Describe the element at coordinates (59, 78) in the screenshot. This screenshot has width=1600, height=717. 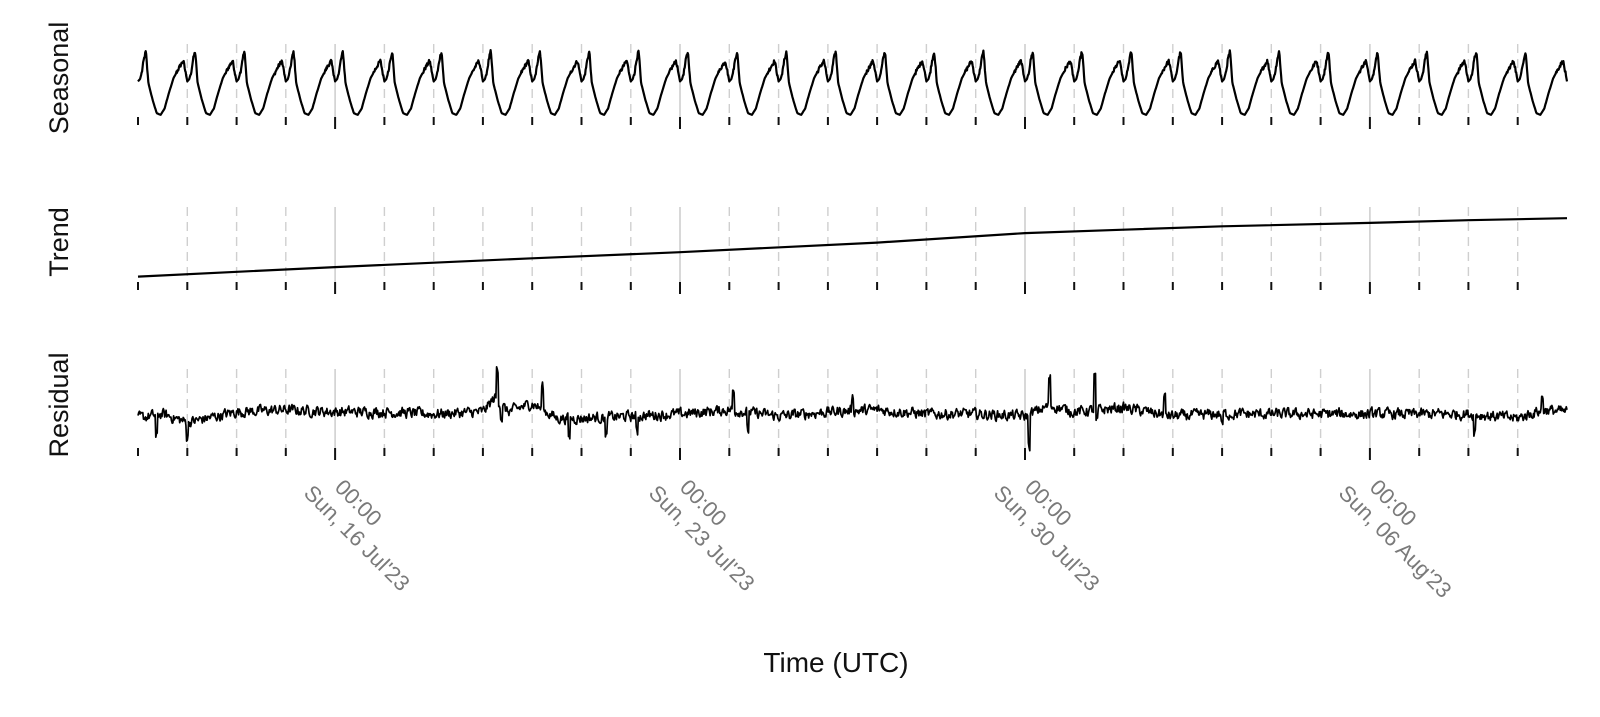
I see `panel-ylabel-seasonal: Seasonal` at that location.